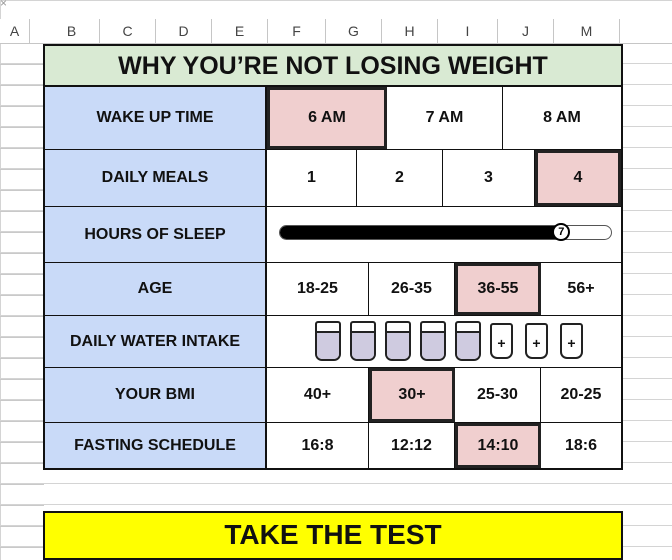 Image resolution: width=672 pixels, height=560 pixels. I want to click on column-header-e: E, so click(240, 31).